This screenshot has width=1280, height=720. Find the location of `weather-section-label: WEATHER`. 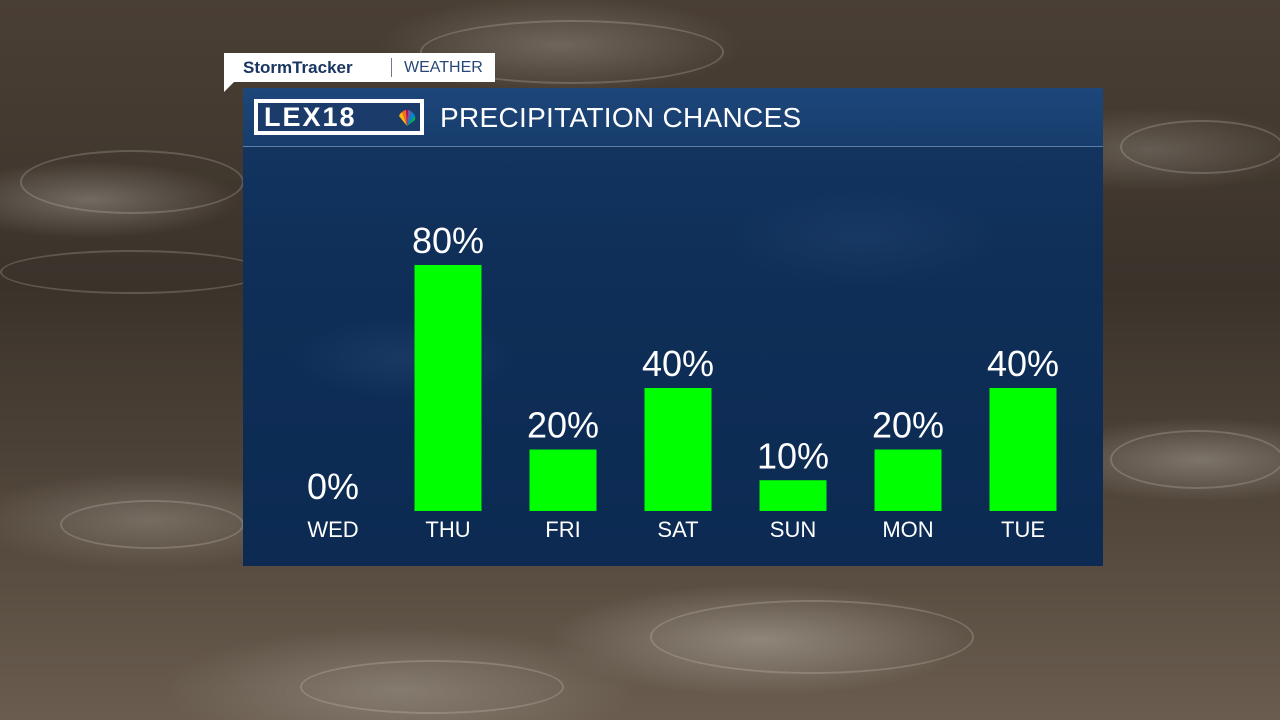

weather-section-label: WEATHER is located at coordinates (443, 67).